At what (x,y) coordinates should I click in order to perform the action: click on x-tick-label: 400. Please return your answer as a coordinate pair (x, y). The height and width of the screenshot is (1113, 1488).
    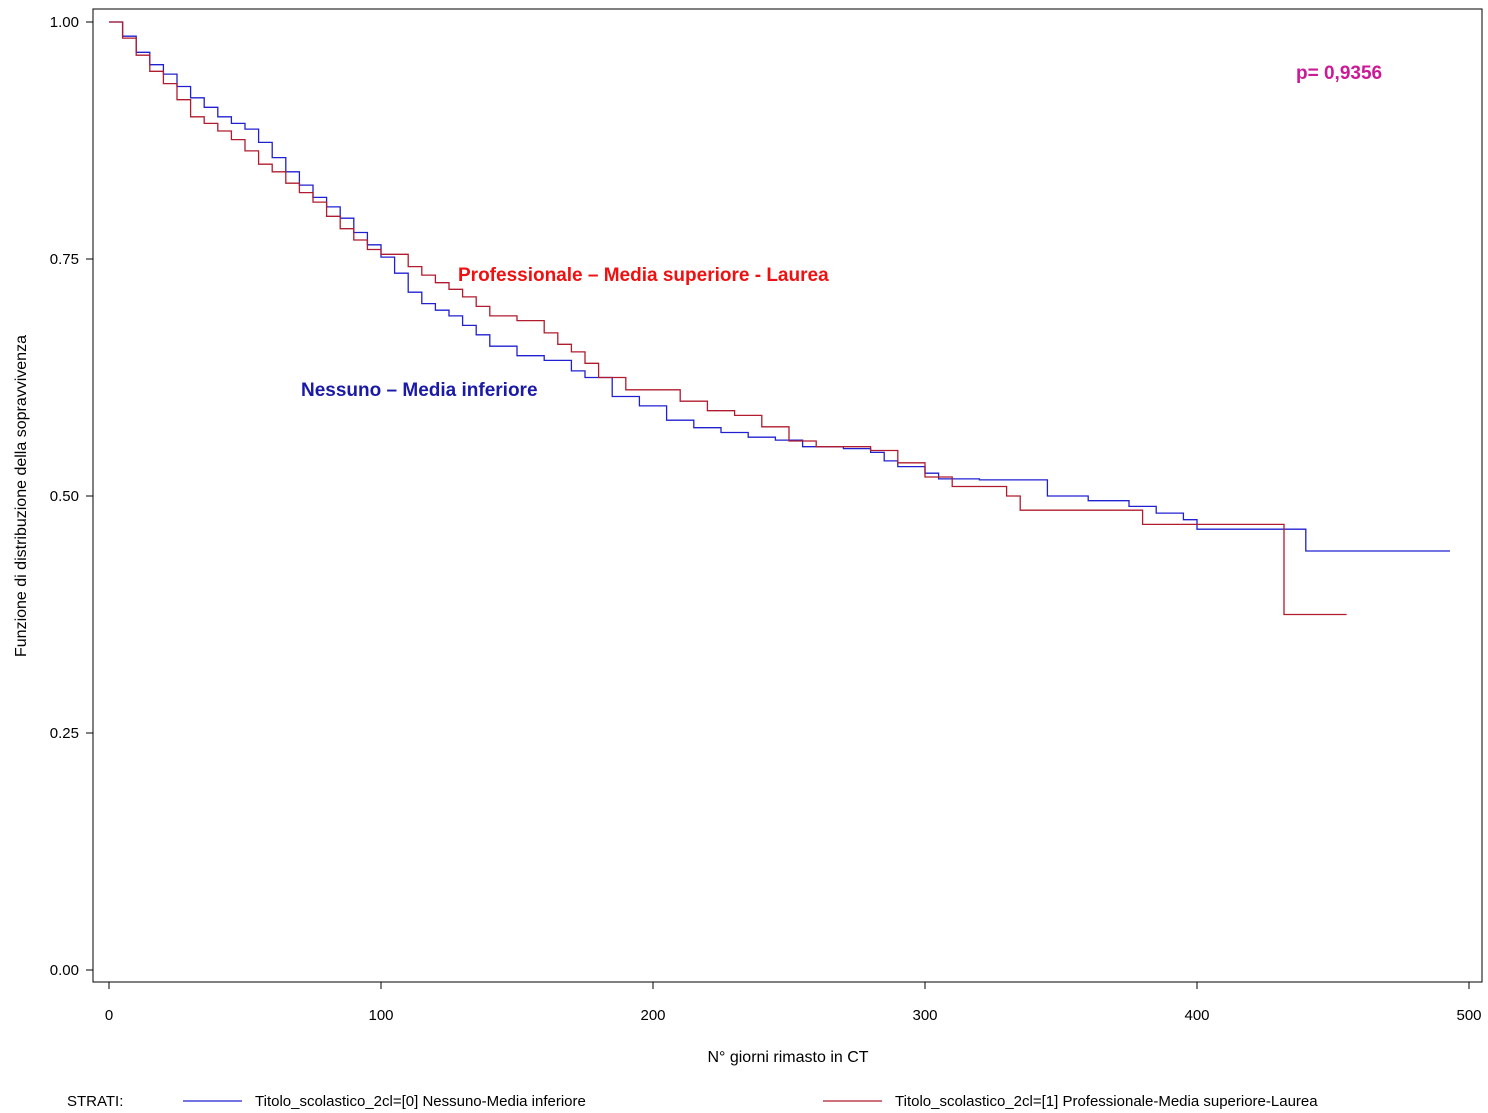
    Looking at the image, I should click on (1196, 1015).